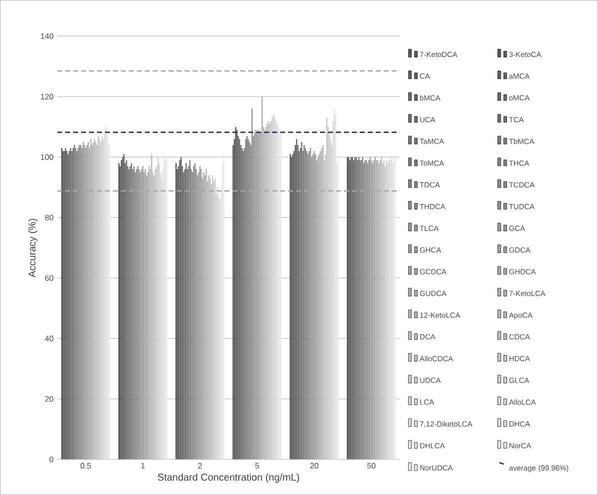 This screenshot has width=598, height=495. I want to click on y-axis-title: Accuracy (%), so click(33, 248).